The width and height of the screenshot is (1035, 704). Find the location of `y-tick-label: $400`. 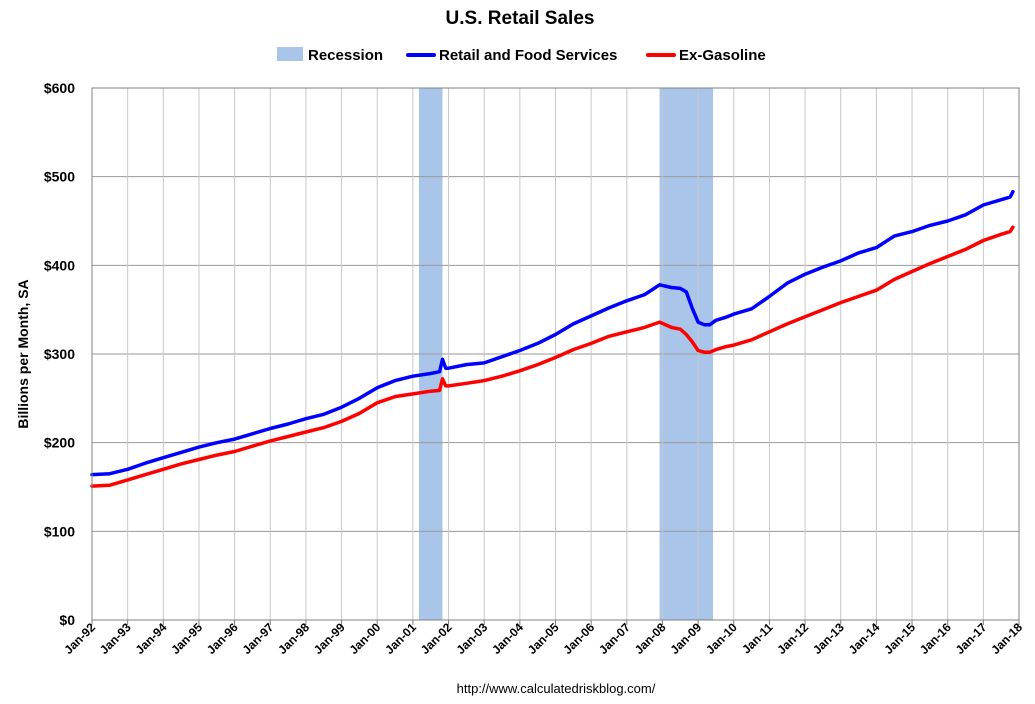

y-tick-label: $400 is located at coordinates (59, 265).